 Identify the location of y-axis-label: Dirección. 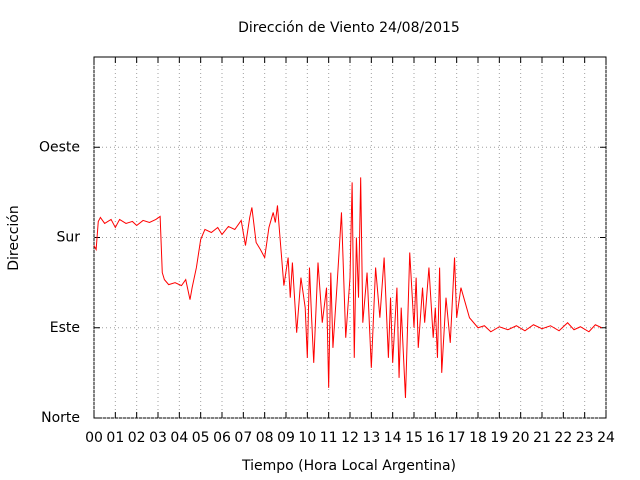
(14, 237).